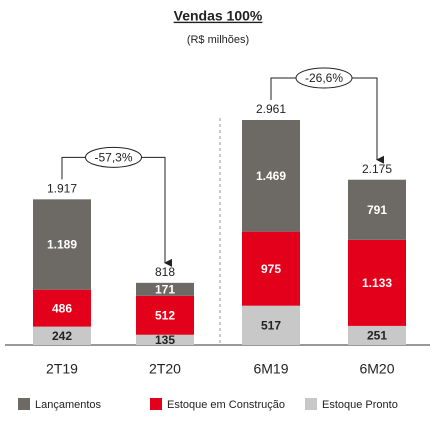 The width and height of the screenshot is (436, 435). Describe the element at coordinates (226, 405) in the screenshot. I see `legend-label: Estoque em Construção` at that location.